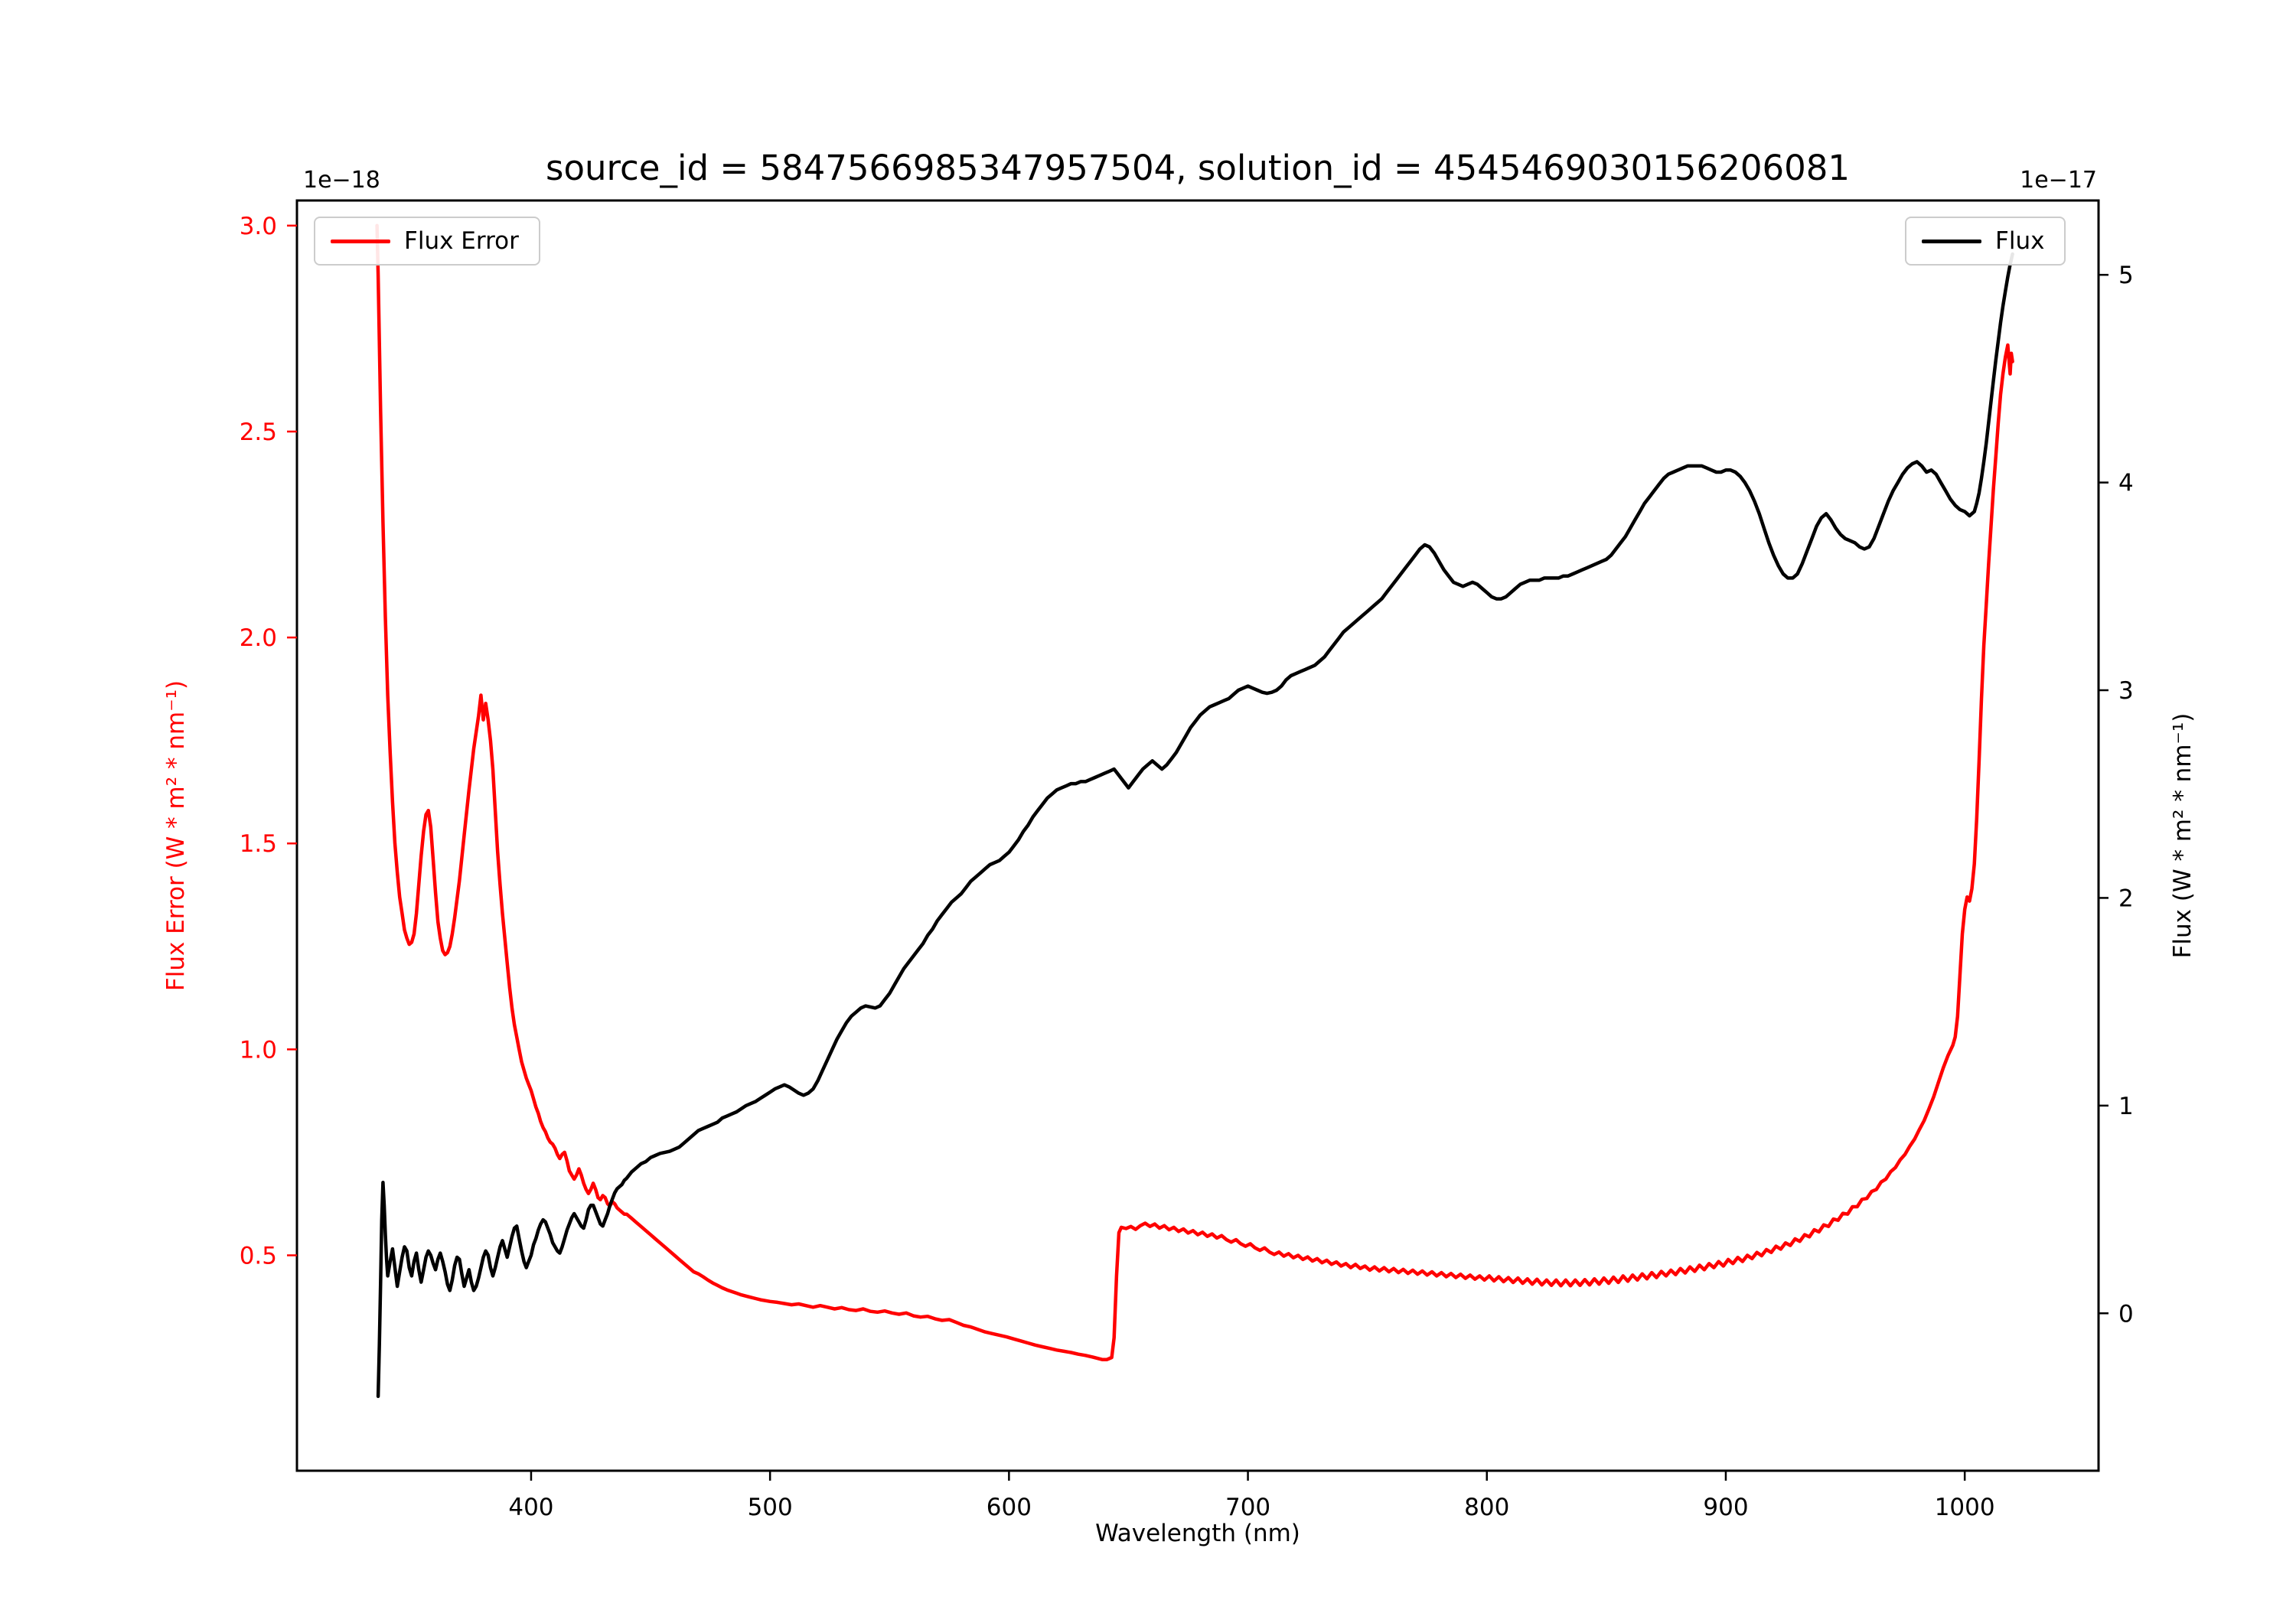 The image size is (2296, 1610). I want to click on tick-label: 0.5, so click(258, 1255).